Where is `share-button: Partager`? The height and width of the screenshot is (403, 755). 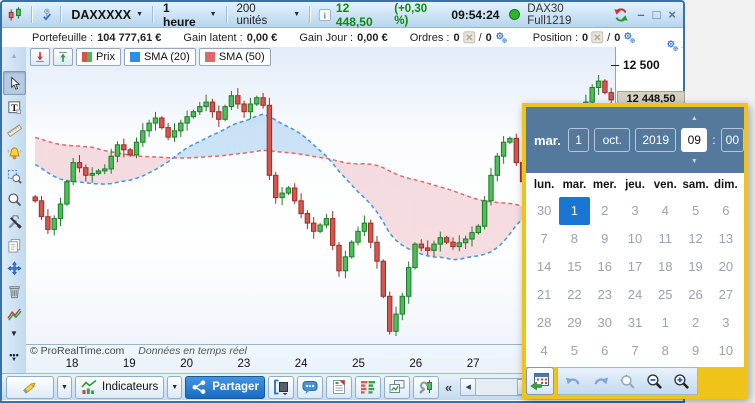
share-button: Partager is located at coordinates (225, 387).